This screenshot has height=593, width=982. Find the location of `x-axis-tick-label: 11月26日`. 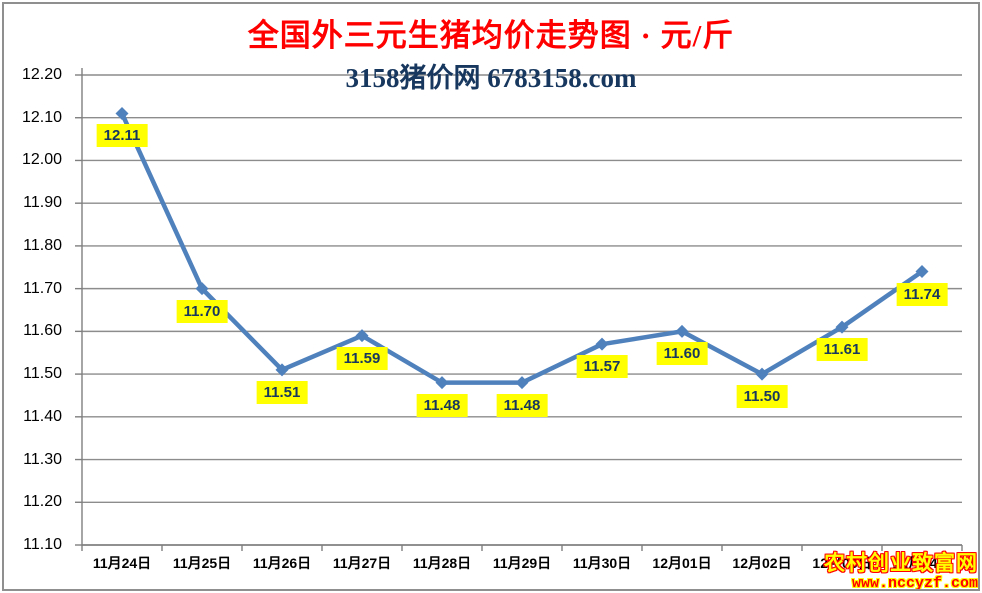

x-axis-tick-label: 11月26日 is located at coordinates (282, 563).